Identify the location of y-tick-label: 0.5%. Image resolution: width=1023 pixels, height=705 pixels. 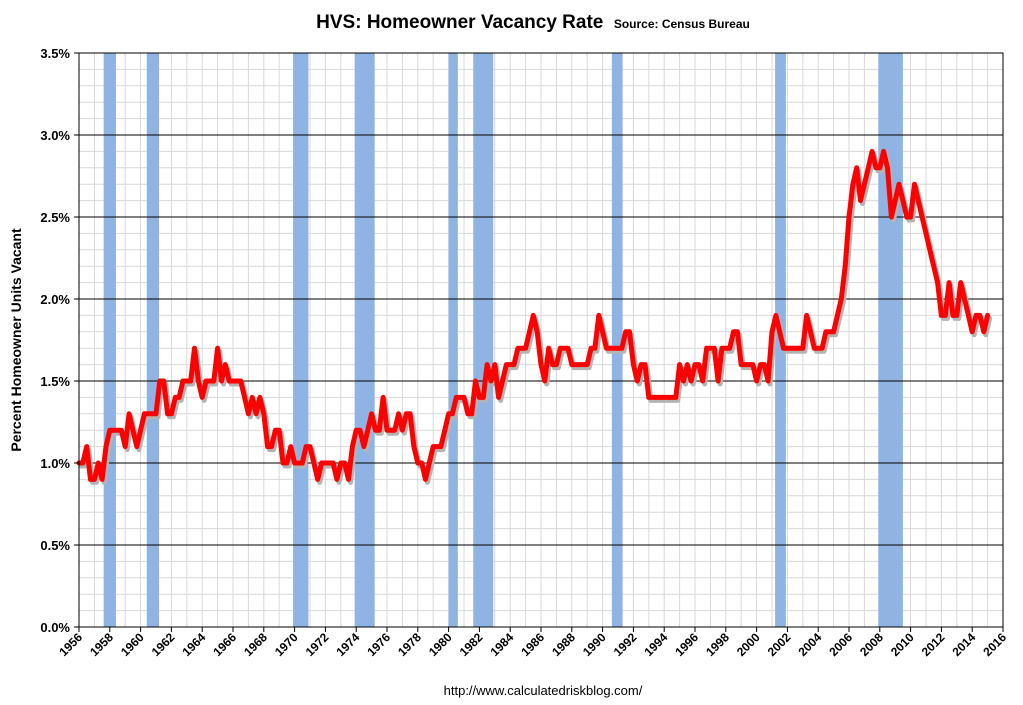
(55, 545).